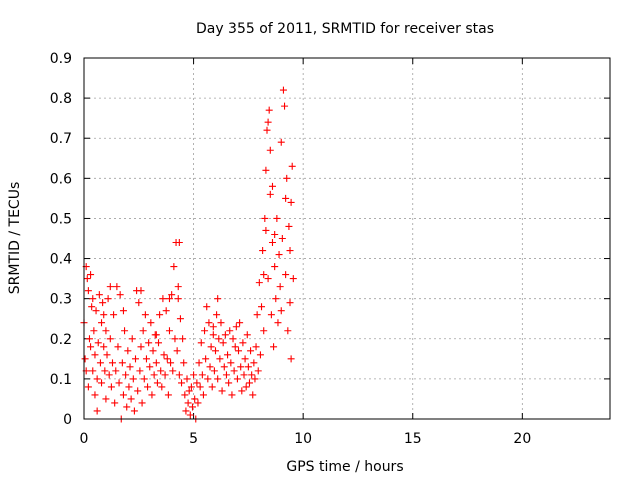  I want to click on x-tick-label: 5, so click(193, 439).